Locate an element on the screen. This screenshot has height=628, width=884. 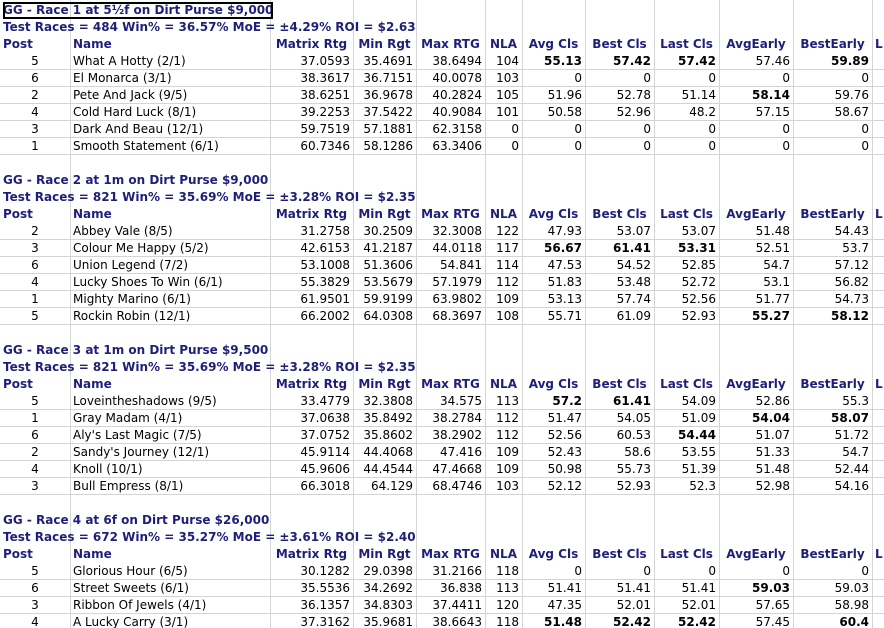
cell-avg-cls: 51.83 is located at coordinates (564, 282).